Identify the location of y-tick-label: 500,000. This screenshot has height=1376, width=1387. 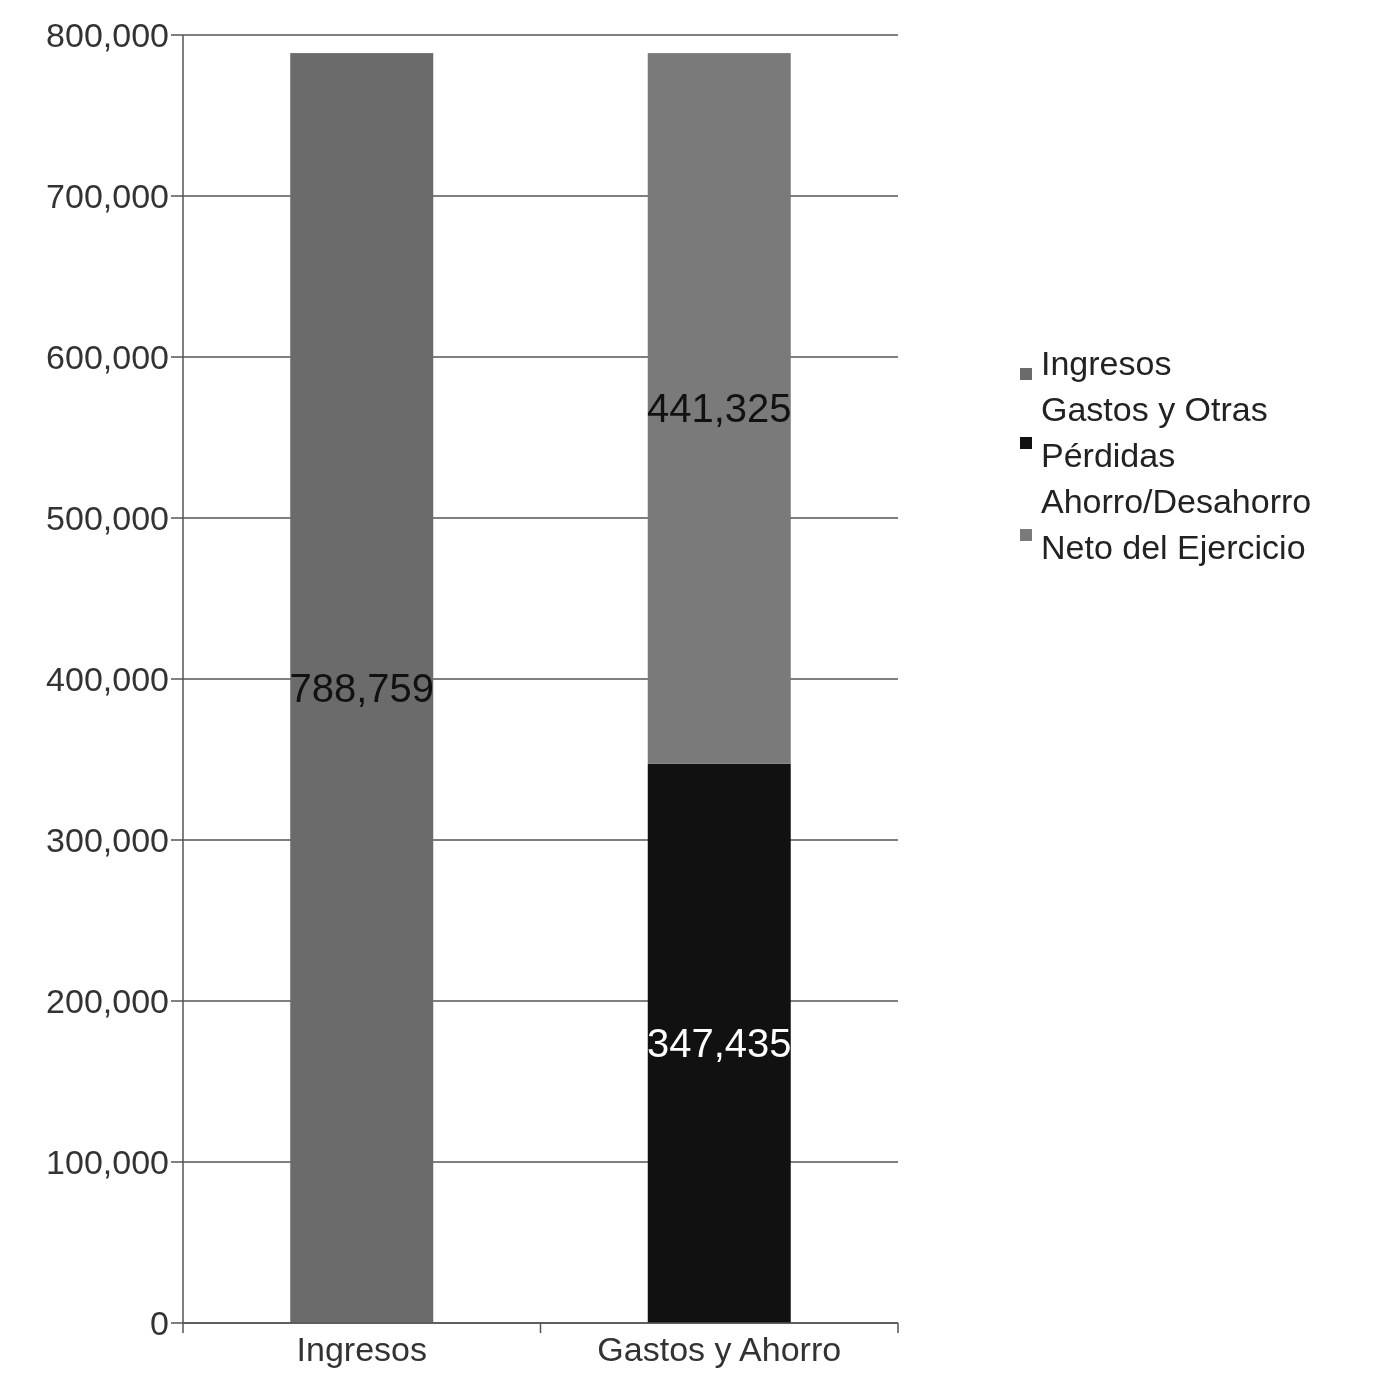
(107, 518).